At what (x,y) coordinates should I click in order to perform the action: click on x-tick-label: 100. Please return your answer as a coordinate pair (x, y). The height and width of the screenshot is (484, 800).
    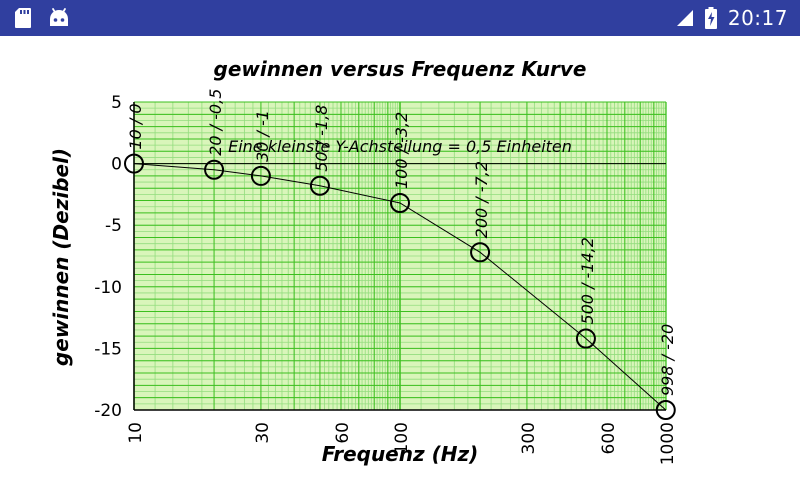
    Looking at the image, I should click on (402, 438).